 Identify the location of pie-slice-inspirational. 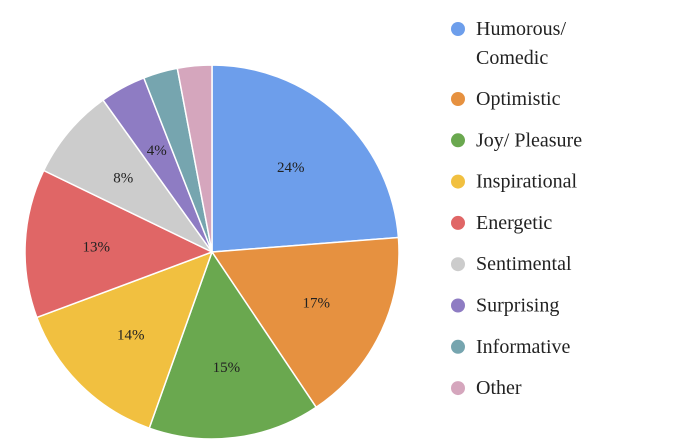
(124, 340).